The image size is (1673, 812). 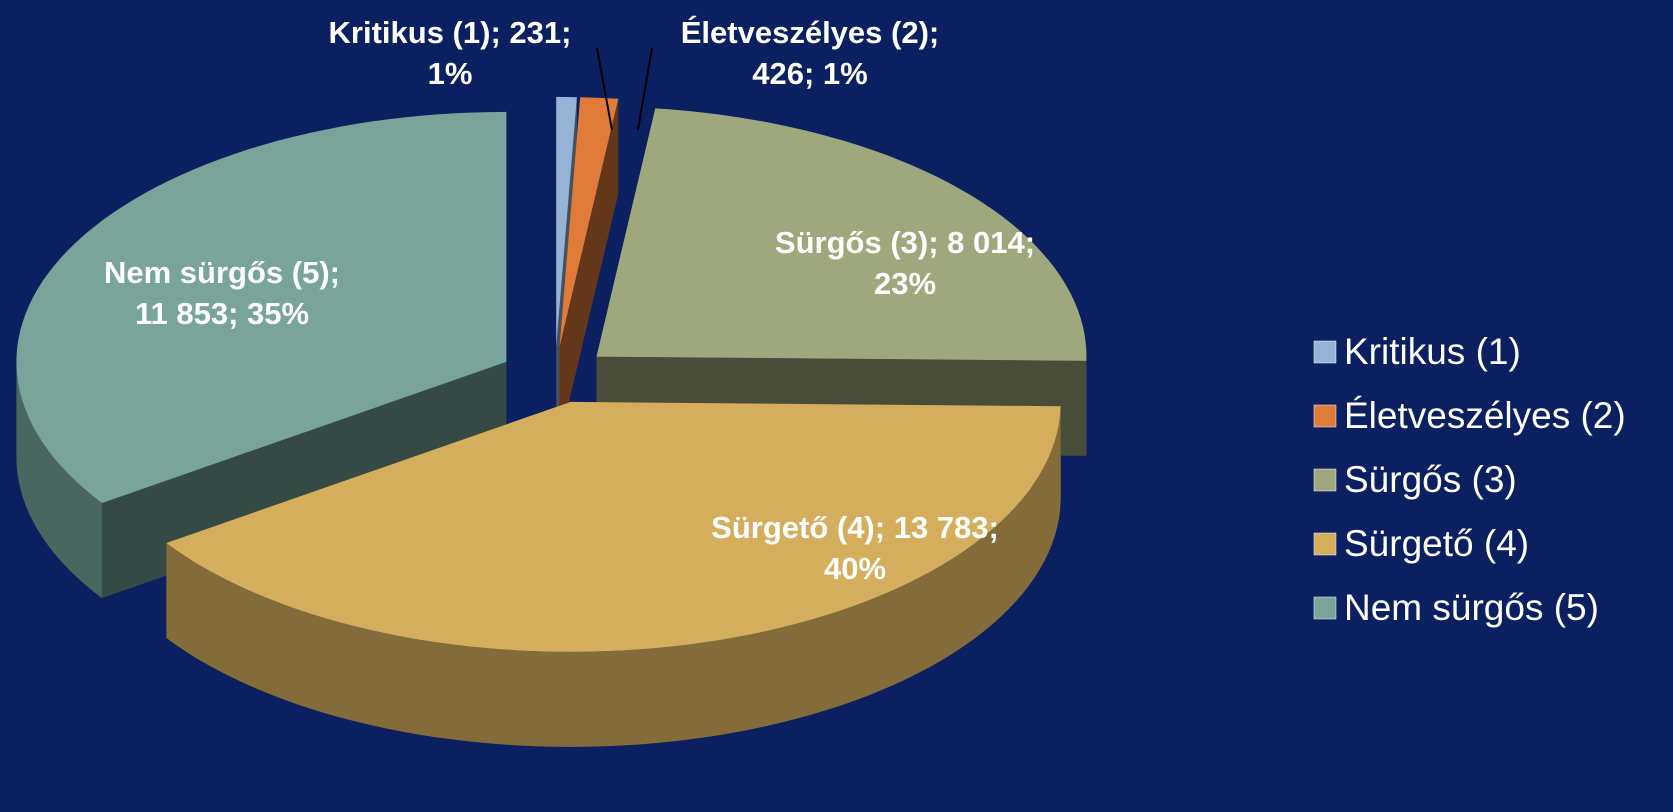 I want to click on data-label-part: Sürgető (4), so click(x=793, y=527).